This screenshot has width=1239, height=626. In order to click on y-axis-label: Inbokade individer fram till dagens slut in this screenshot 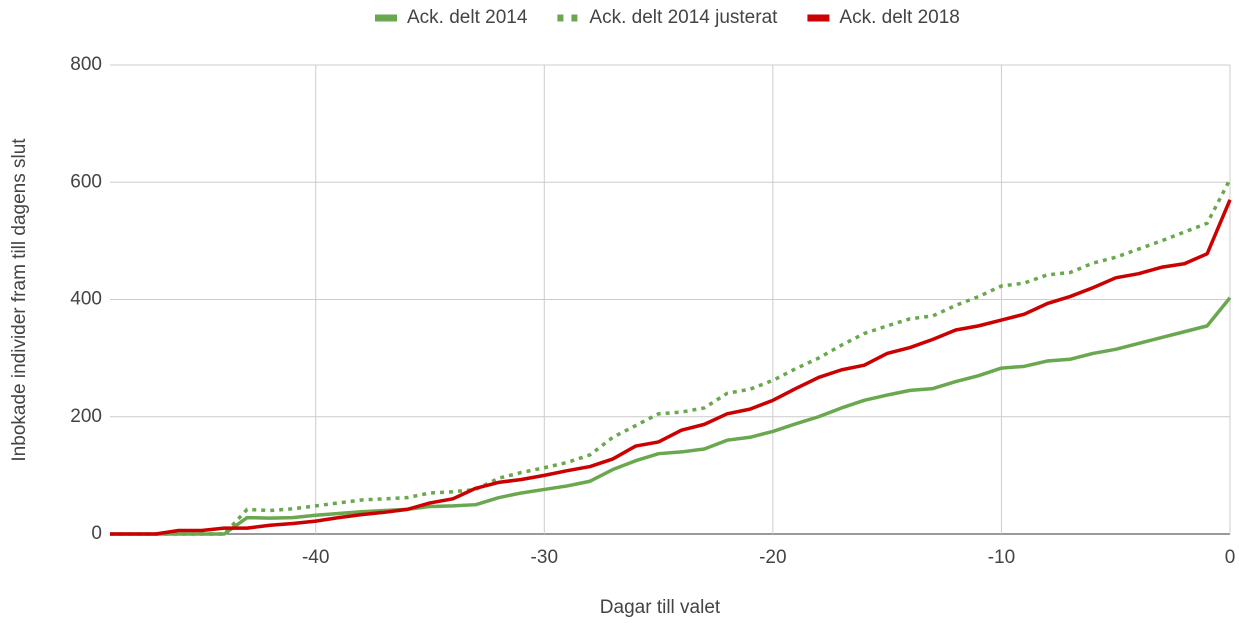, I will do `click(19, 300)`.